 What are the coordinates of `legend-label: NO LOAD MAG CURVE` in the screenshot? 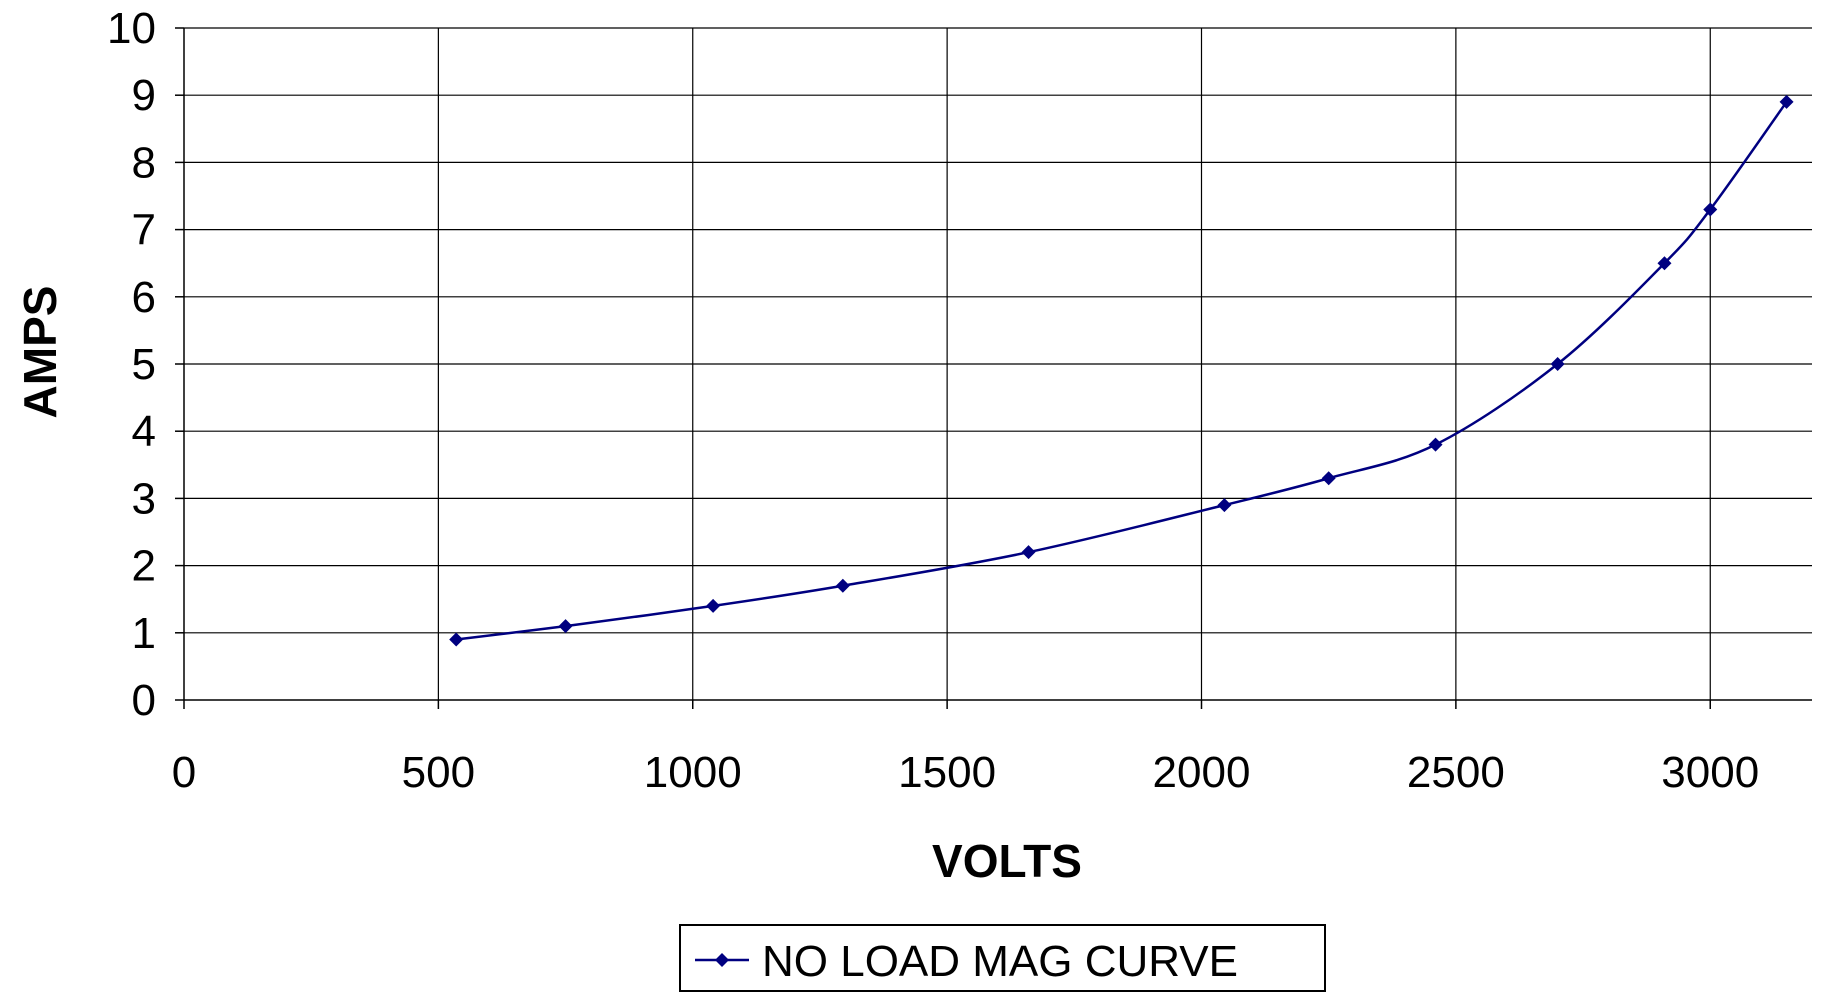 It's located at (1000, 961).